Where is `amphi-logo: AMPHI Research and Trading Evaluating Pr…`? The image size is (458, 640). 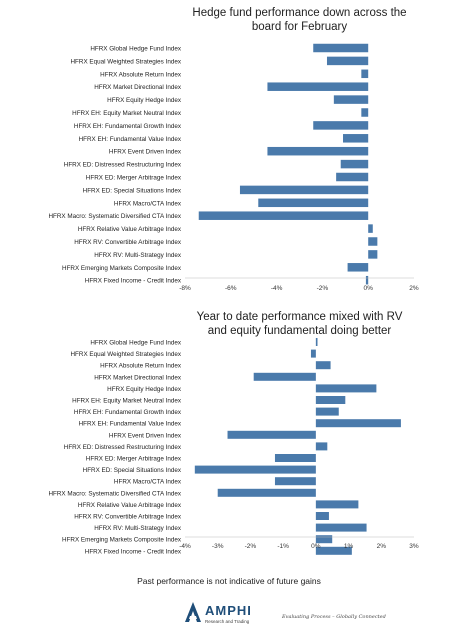
amphi-logo: AMPHI Research and Trading Evaluating Pr… is located at coordinates (285, 616).